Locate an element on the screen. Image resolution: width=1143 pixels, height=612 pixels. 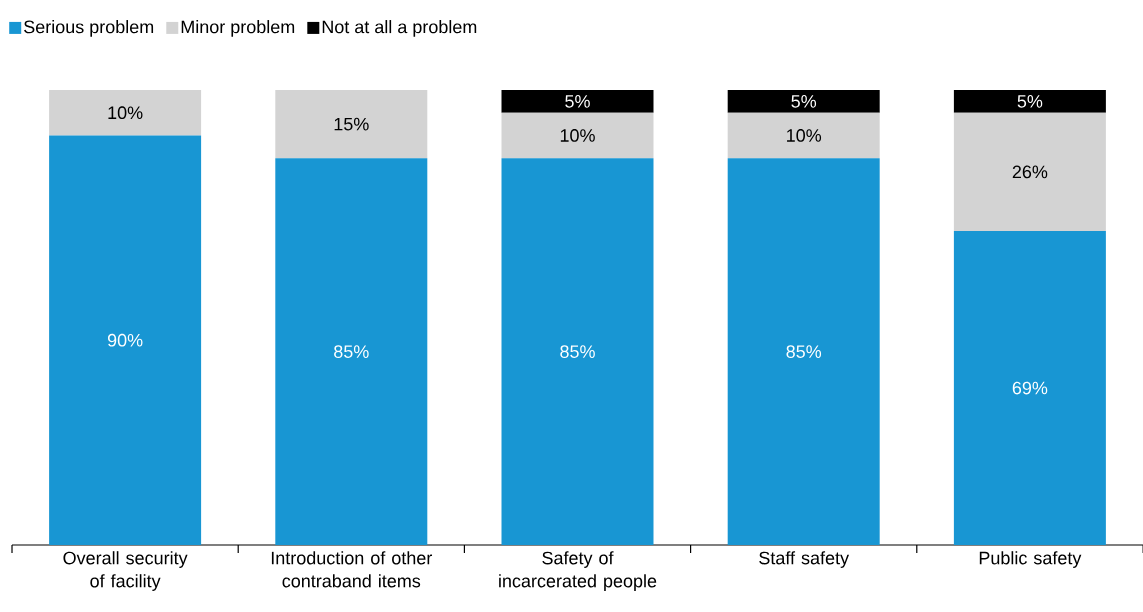
x-tick-label: Introduction of other contraband items is located at coordinates (352, 569).